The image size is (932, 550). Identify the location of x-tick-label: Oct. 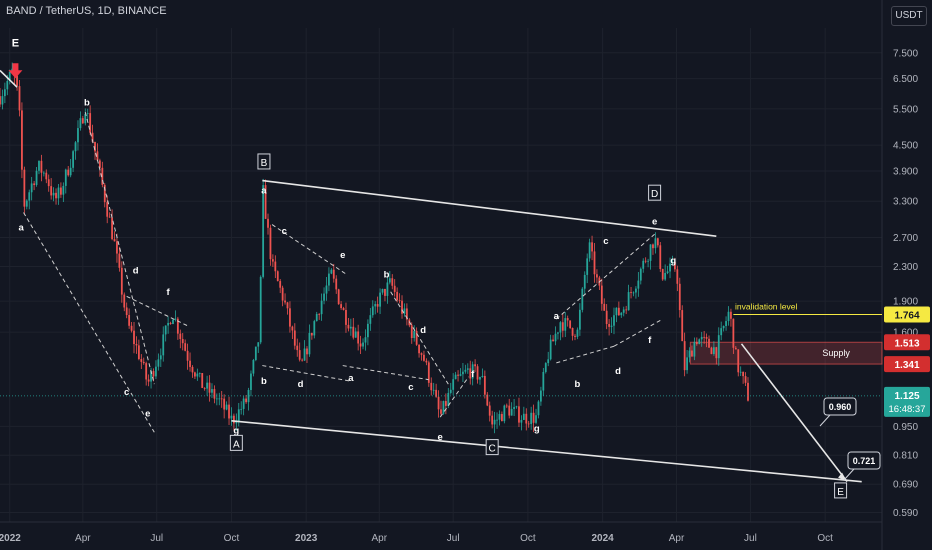
(528, 538).